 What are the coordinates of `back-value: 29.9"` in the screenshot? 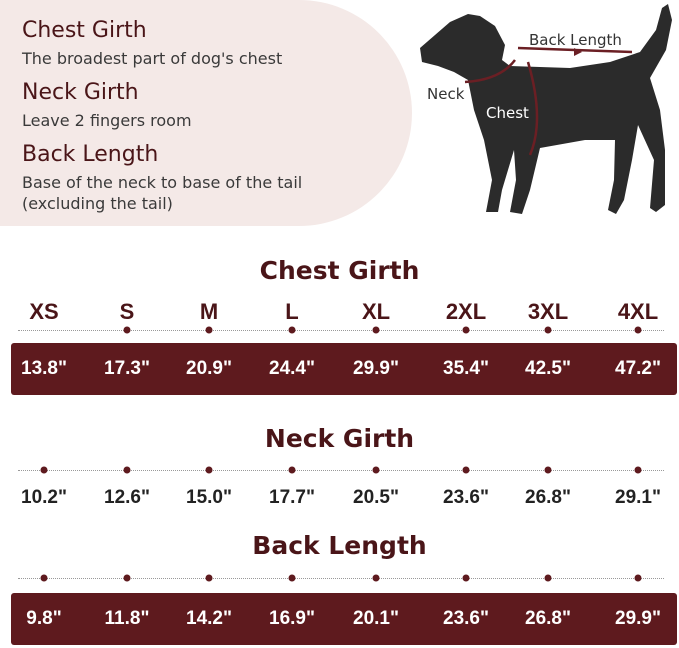 It's located at (638, 618).